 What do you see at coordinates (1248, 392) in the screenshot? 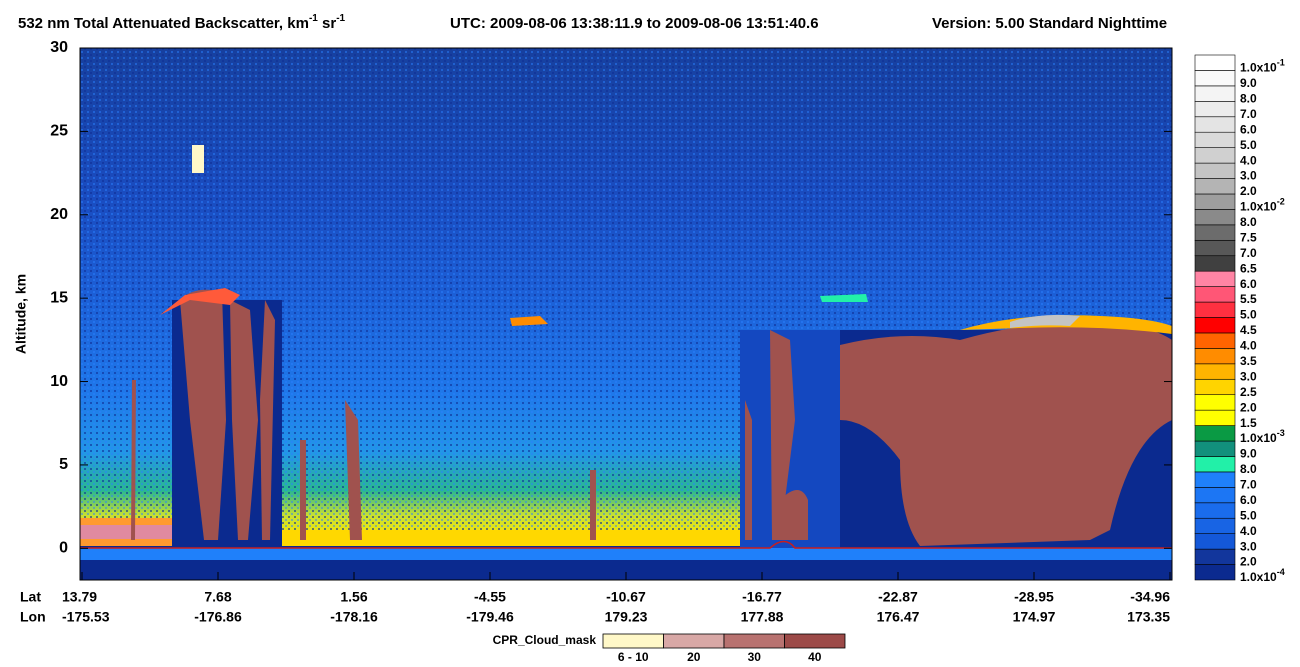
I see `colorbar-label: 2.5` at bounding box center [1248, 392].